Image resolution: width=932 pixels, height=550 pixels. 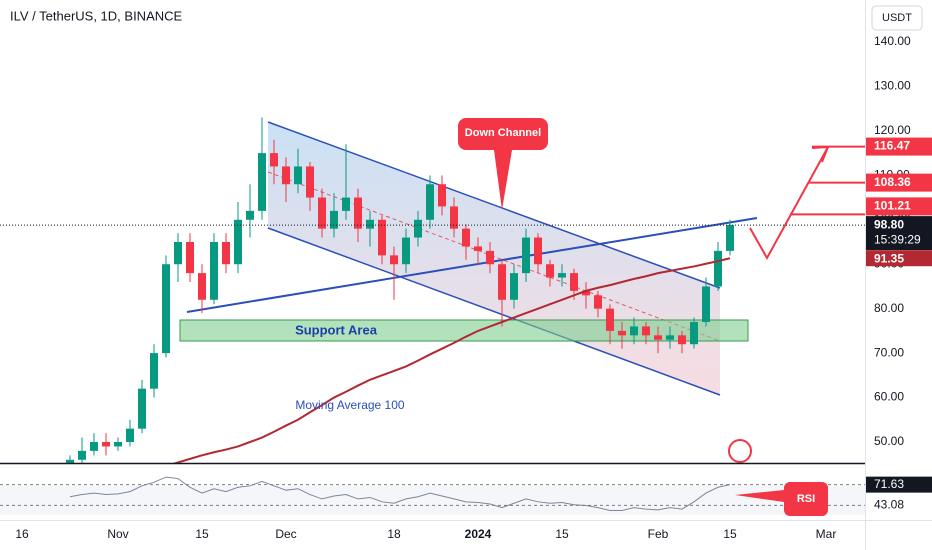 What do you see at coordinates (892, 130) in the screenshot?
I see `y-tick-label: 120.00` at bounding box center [892, 130].